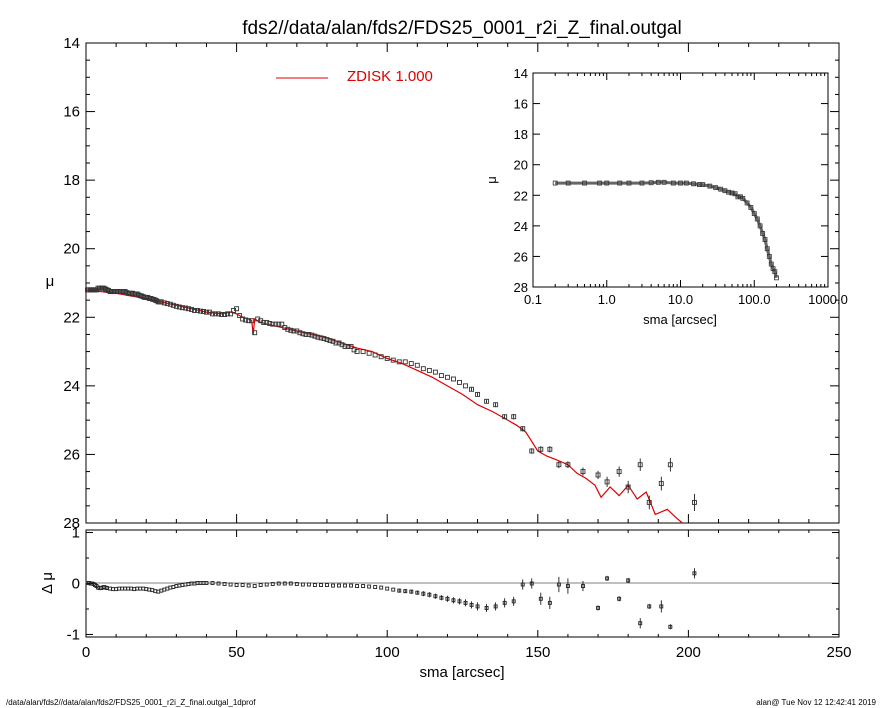 The image size is (885, 708). What do you see at coordinates (521, 104) in the screenshot?
I see `inset-y-tick-label: 16` at bounding box center [521, 104].